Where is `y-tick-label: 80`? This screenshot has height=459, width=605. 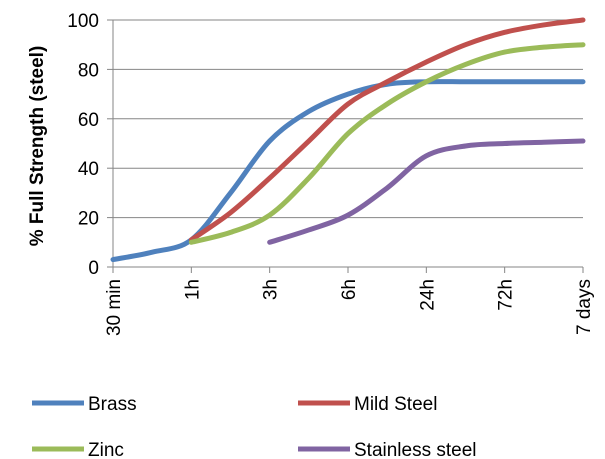
y-tick-label: 80 is located at coordinates (88, 70).